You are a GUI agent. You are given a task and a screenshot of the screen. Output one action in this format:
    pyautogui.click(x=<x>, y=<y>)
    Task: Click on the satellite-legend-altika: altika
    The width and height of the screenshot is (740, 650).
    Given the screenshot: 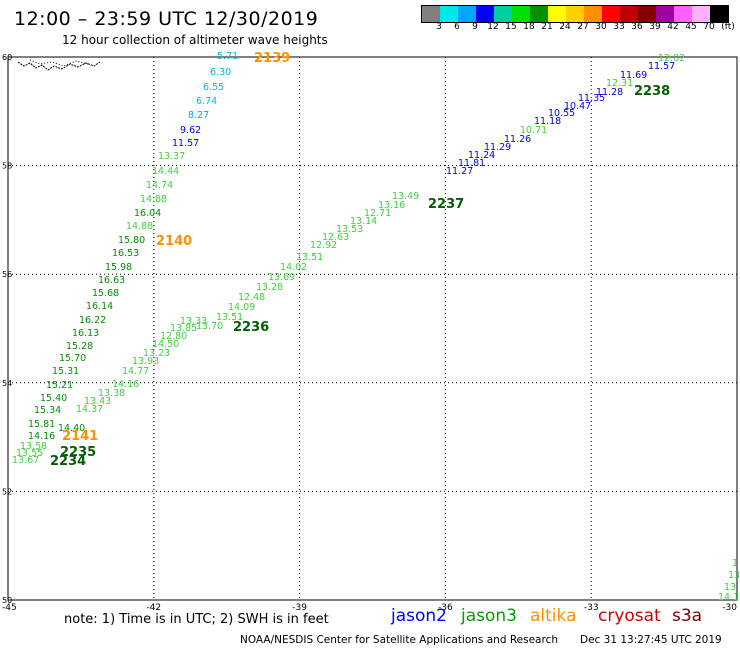 What is the action you would take?
    pyautogui.click(x=553, y=616)
    